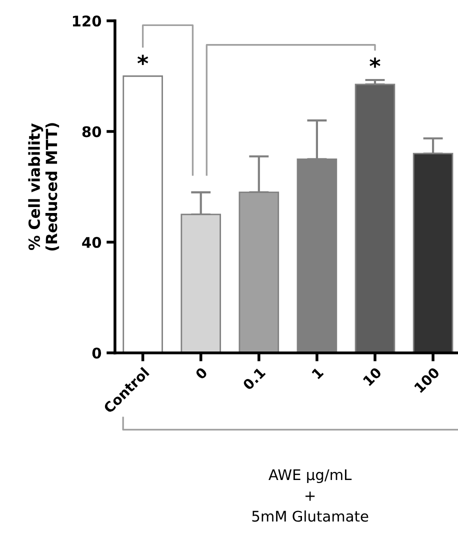  What do you see at coordinates (92, 132) in the screenshot?
I see `y-tick-label: 80` at bounding box center [92, 132].